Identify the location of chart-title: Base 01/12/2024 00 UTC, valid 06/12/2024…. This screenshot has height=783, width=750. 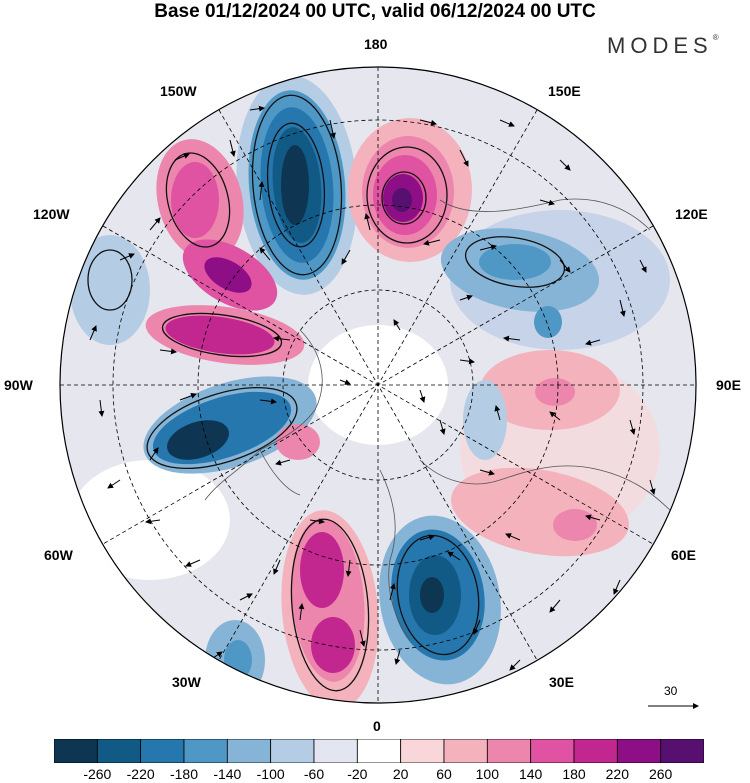
(375, 11).